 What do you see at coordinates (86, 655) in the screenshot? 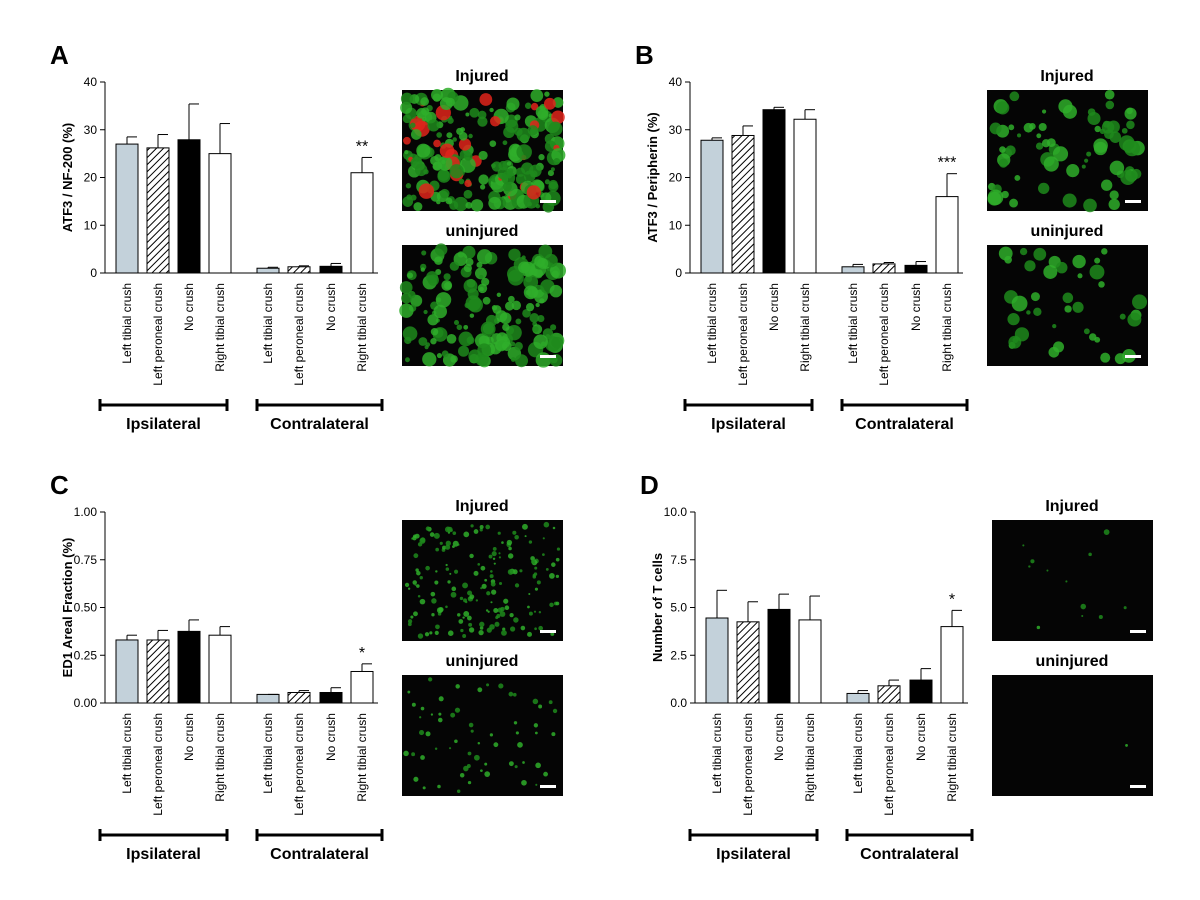
I see `y-tick-label: 0.25` at bounding box center [86, 655].